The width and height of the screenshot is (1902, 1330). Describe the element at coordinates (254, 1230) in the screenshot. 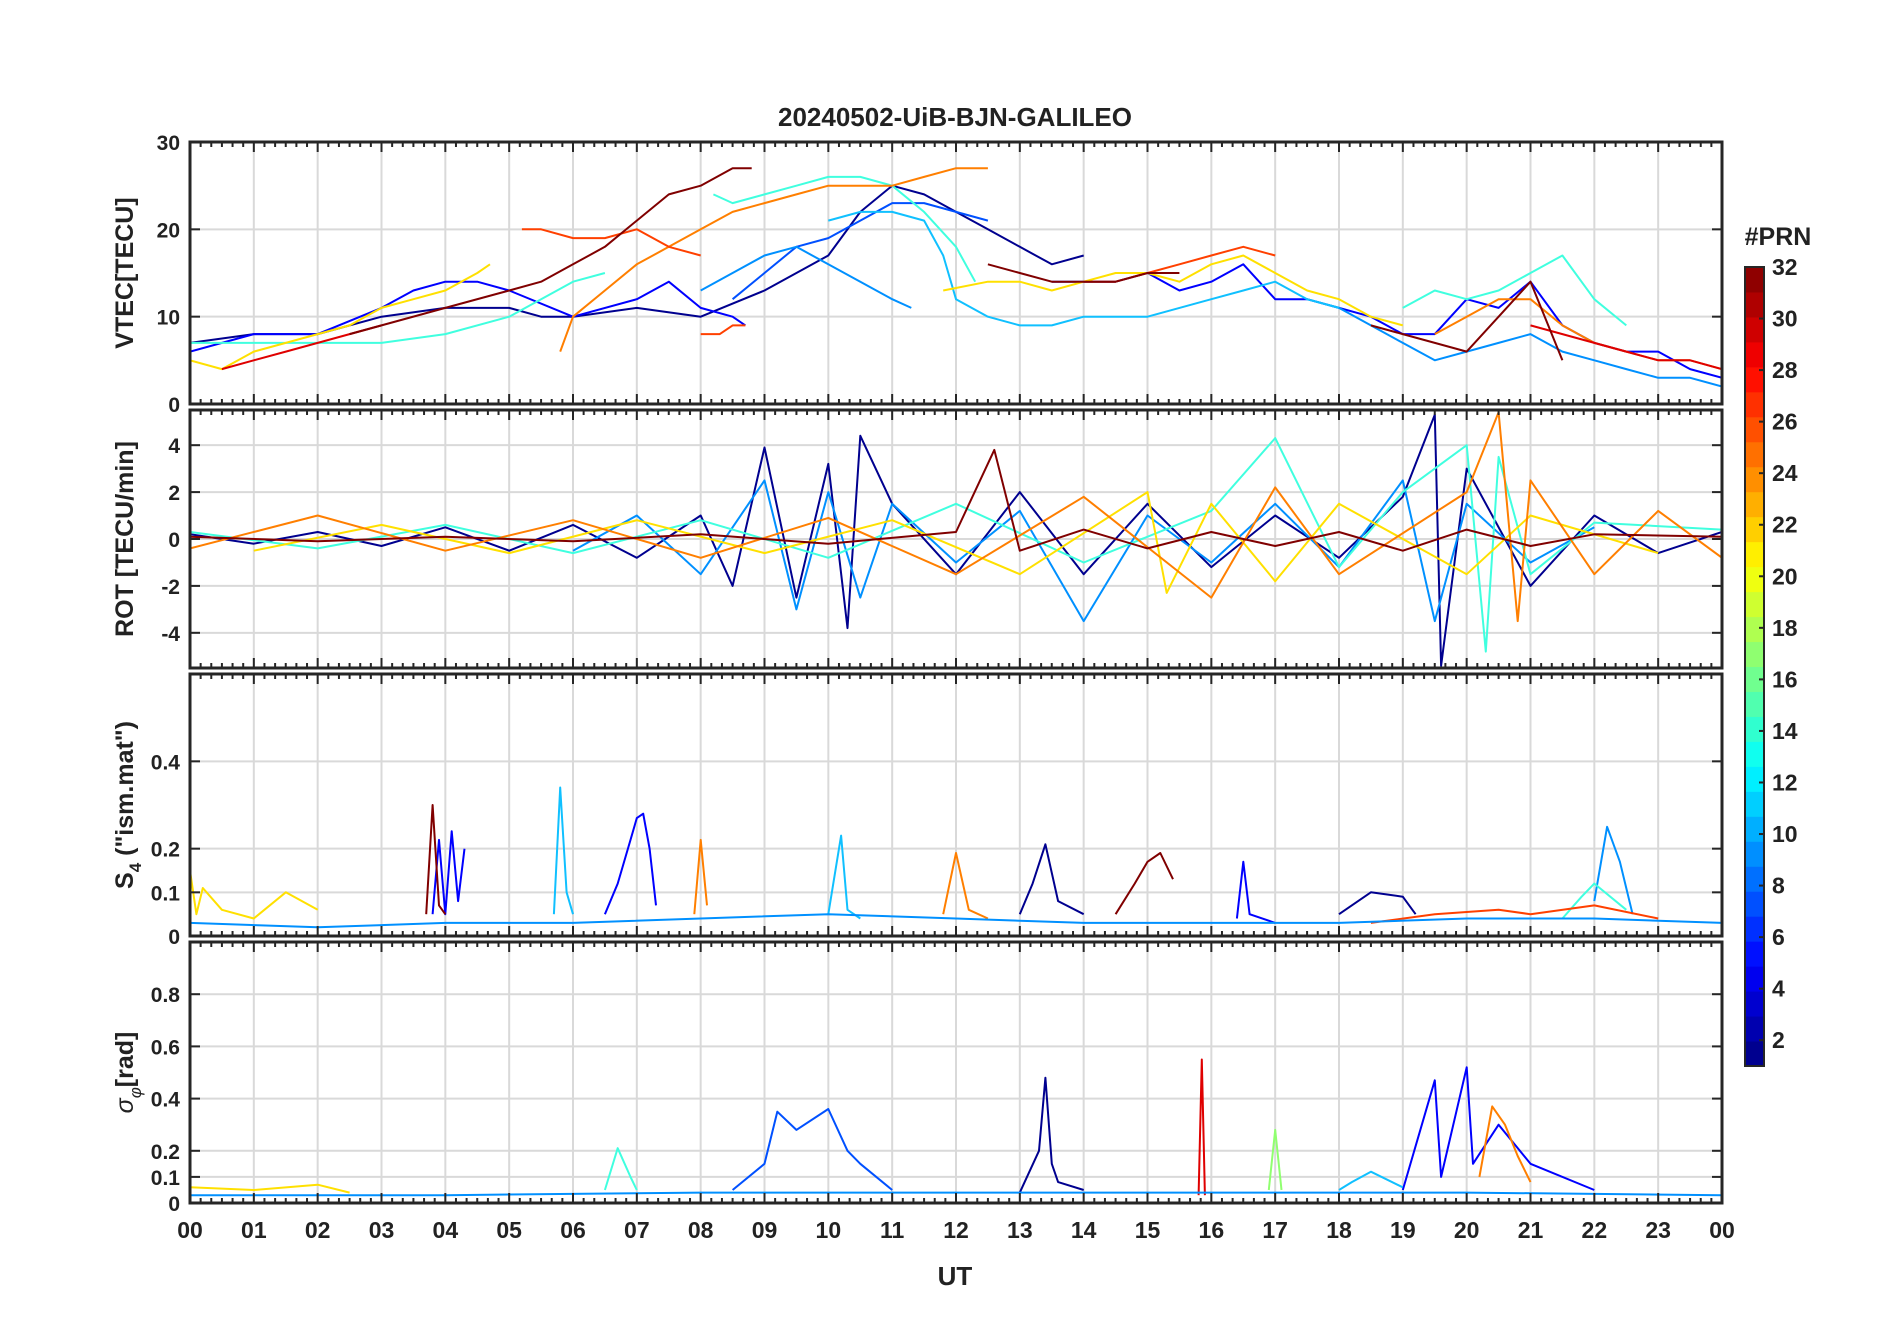

I see `x-tick-label: 01` at that location.